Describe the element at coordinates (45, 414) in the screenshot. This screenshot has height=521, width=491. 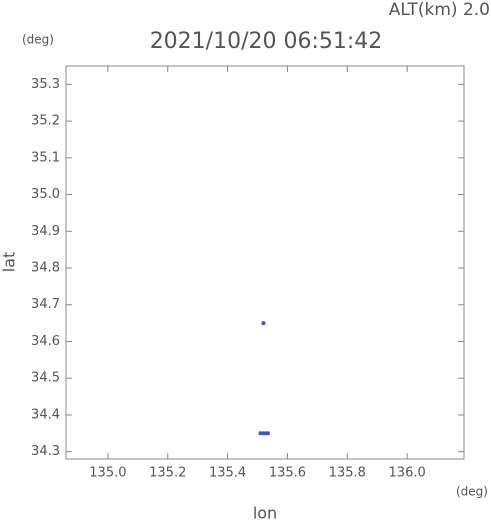
I see `y-tick-label: 34.4` at that location.